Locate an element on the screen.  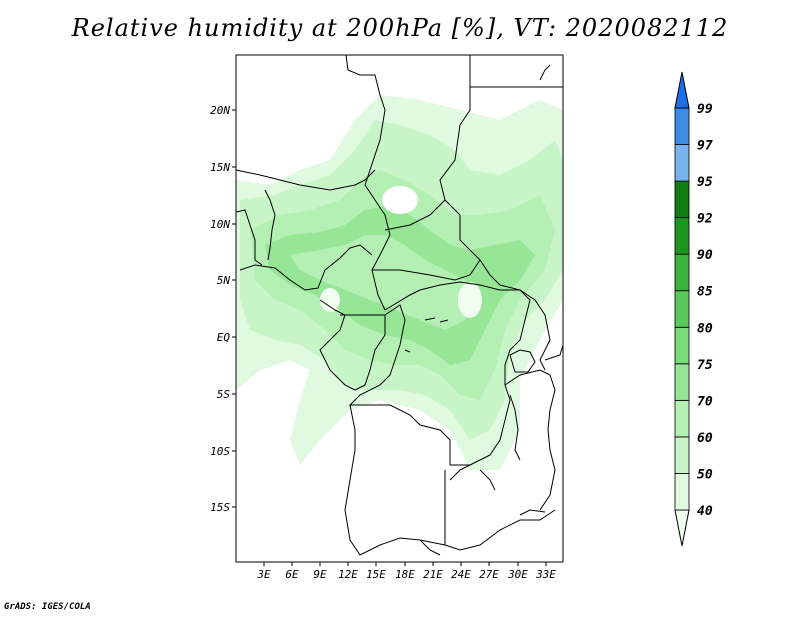
lon-label: 6E is located at coordinates (292, 574).